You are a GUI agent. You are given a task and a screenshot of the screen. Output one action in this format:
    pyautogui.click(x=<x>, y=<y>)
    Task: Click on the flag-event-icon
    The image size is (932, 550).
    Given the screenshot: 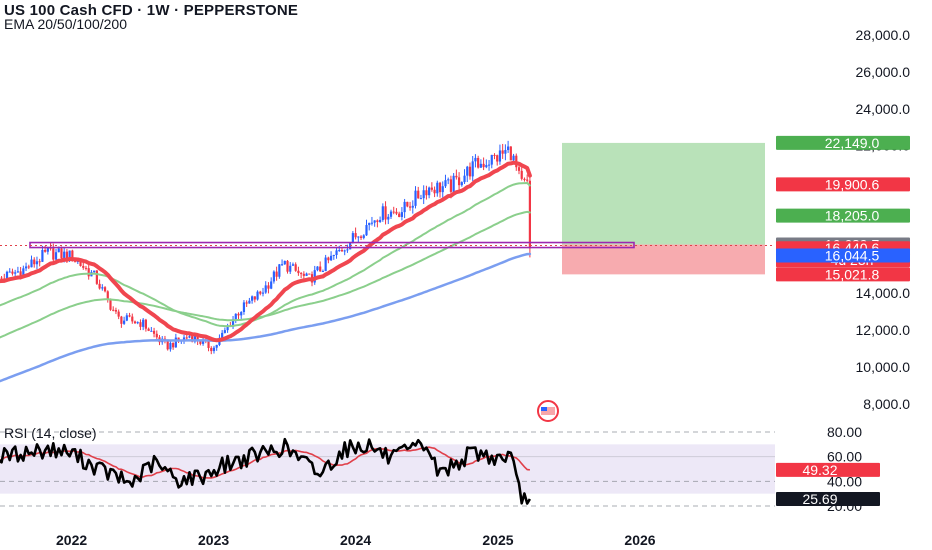 What is the action you would take?
    pyautogui.click(x=548, y=411)
    